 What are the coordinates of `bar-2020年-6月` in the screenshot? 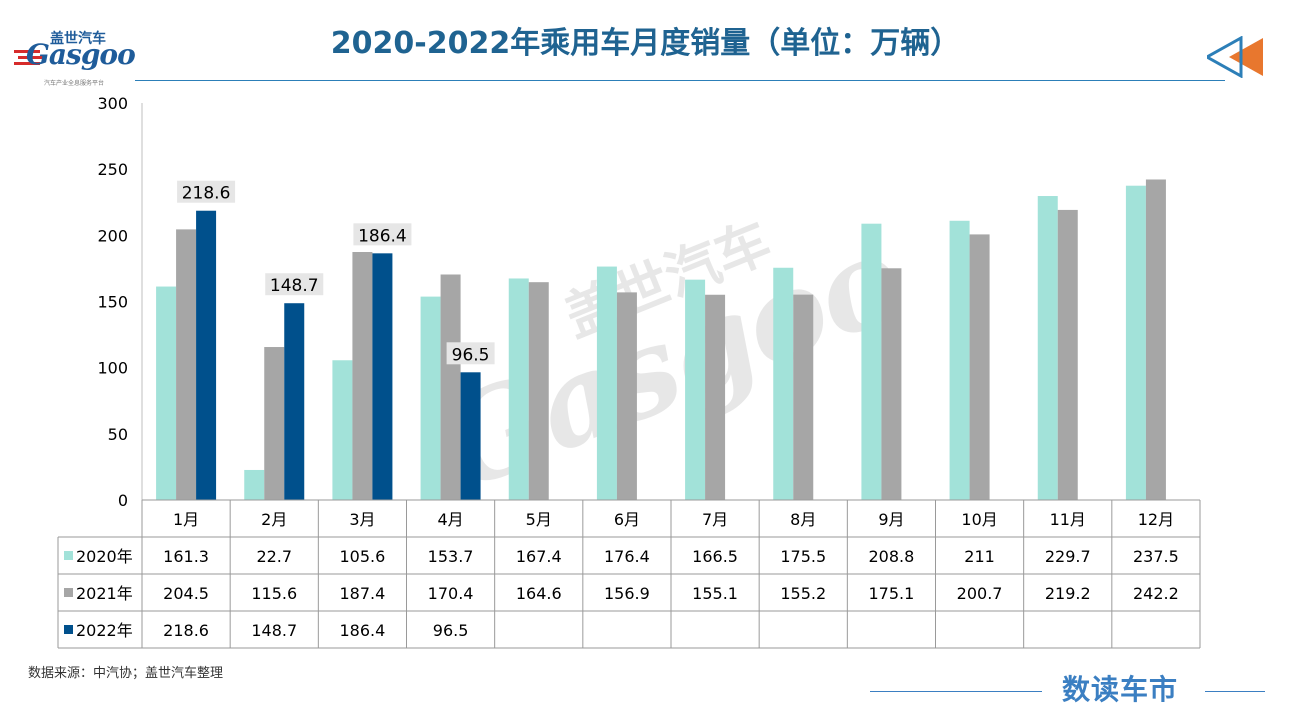 It's located at (606, 383).